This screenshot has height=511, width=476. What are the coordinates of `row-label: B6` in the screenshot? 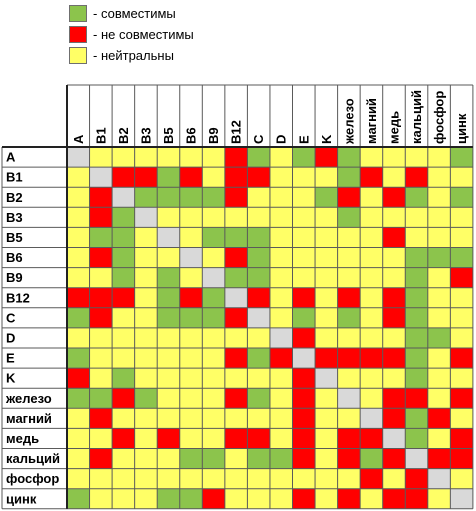 It's located at (14, 257).